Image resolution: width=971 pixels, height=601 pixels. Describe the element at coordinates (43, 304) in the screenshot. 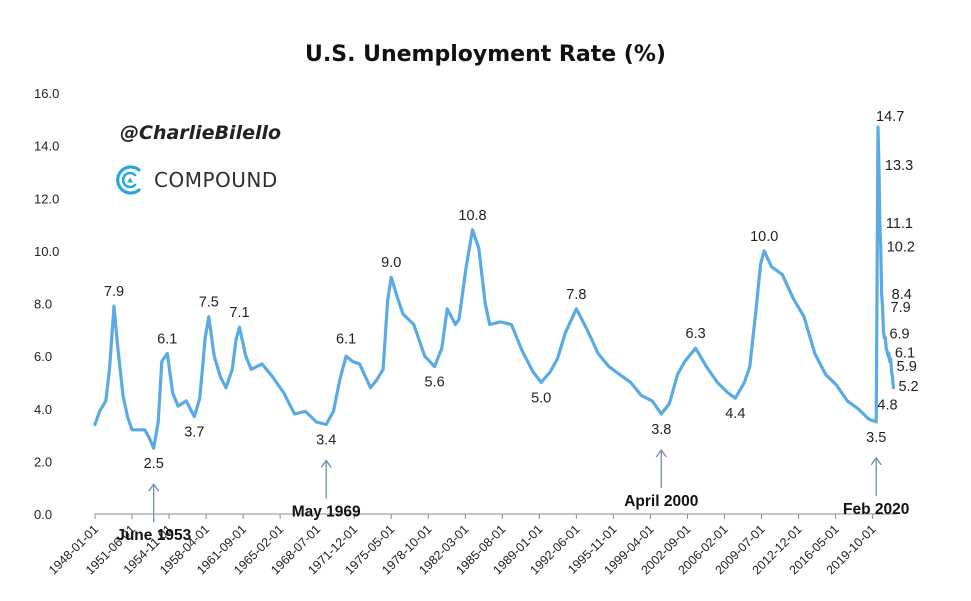

I see `y-tick-label: 8.0` at that location.